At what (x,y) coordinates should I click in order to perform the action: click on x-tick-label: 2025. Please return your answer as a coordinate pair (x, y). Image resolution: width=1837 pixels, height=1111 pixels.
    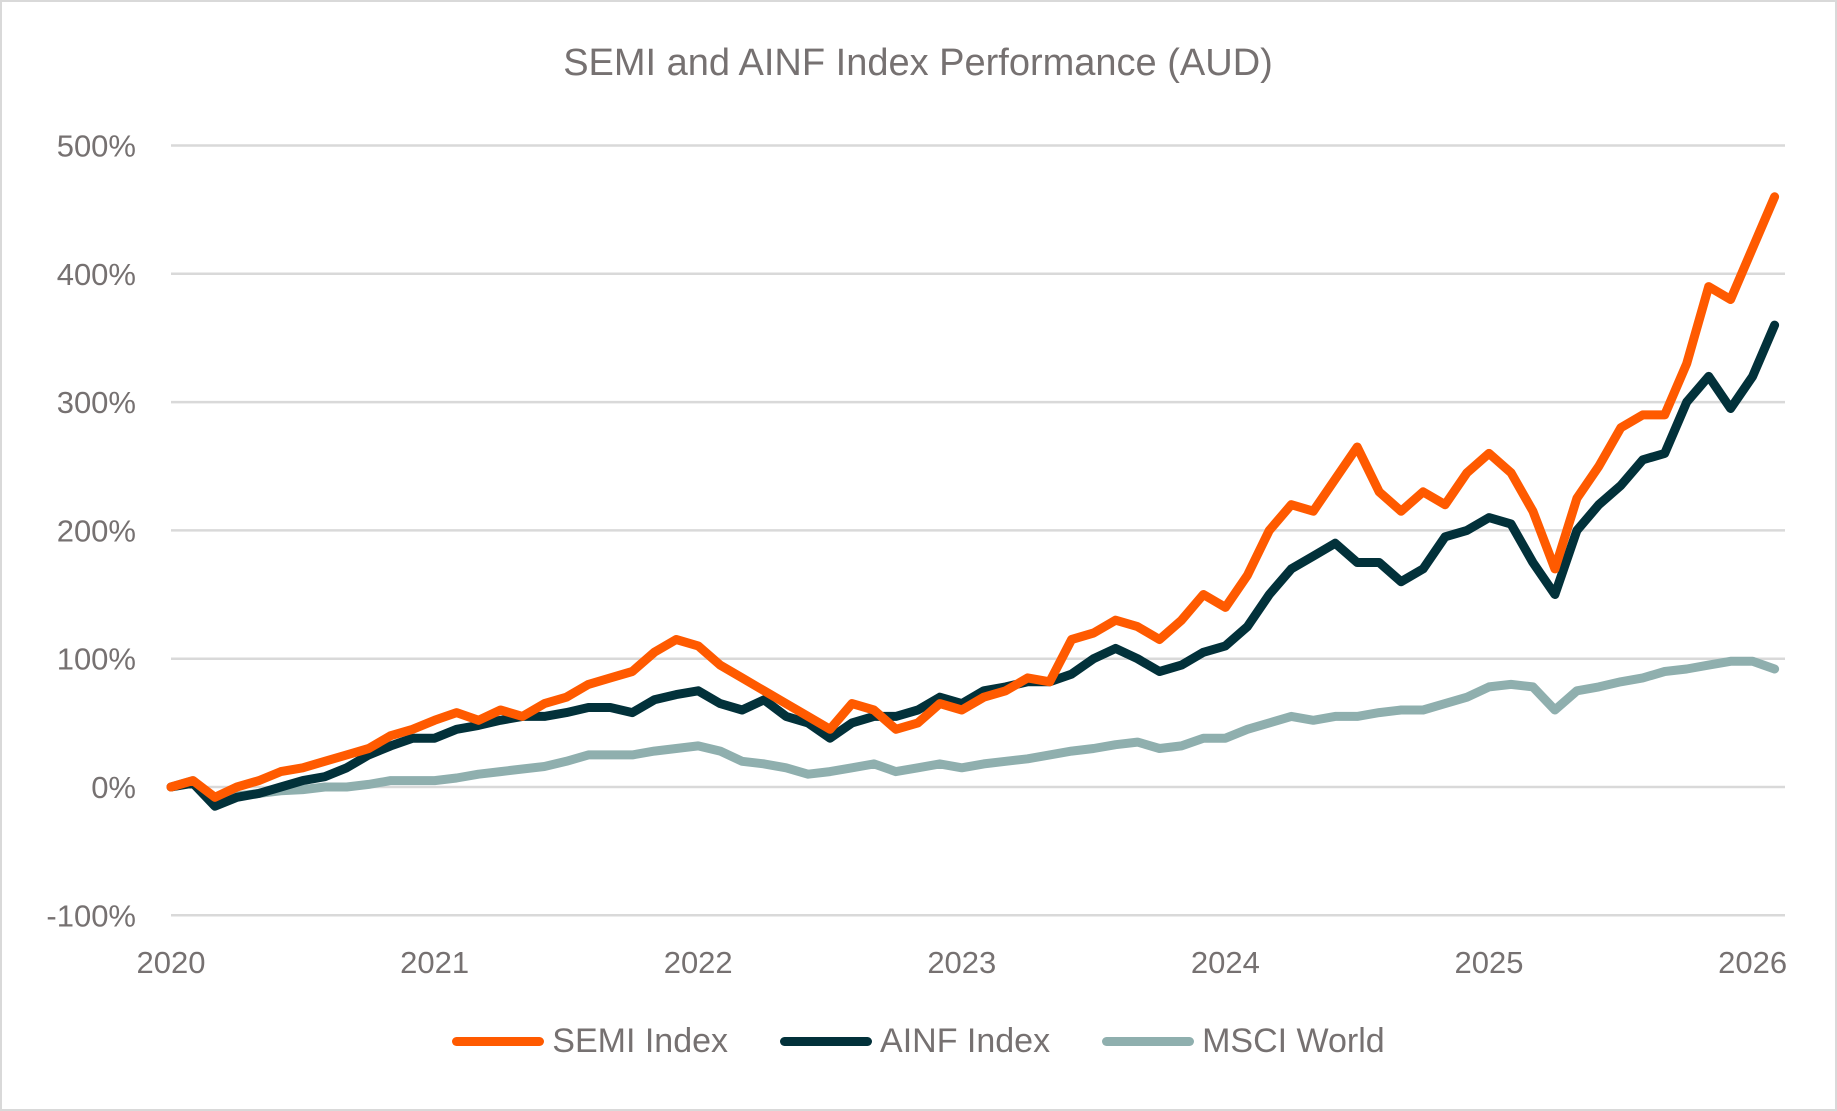
    Looking at the image, I should click on (1489, 962).